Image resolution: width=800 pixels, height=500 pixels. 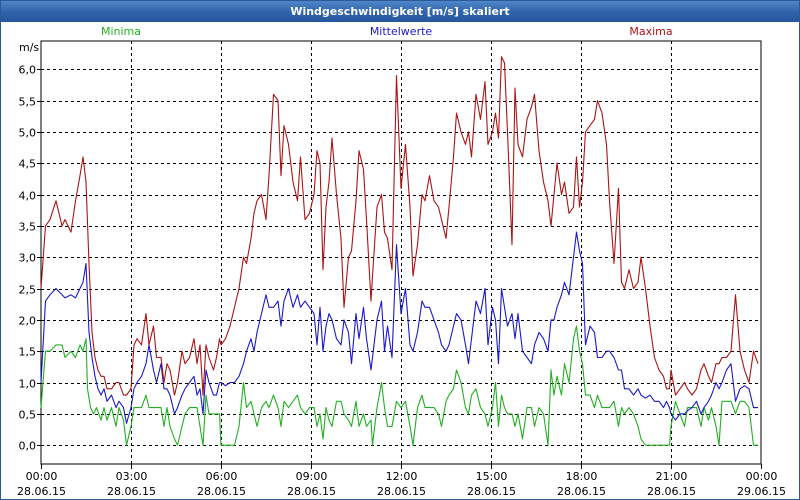 What do you see at coordinates (28, 164) in the screenshot?
I see `y-tick-label: 4,5` at bounding box center [28, 164].